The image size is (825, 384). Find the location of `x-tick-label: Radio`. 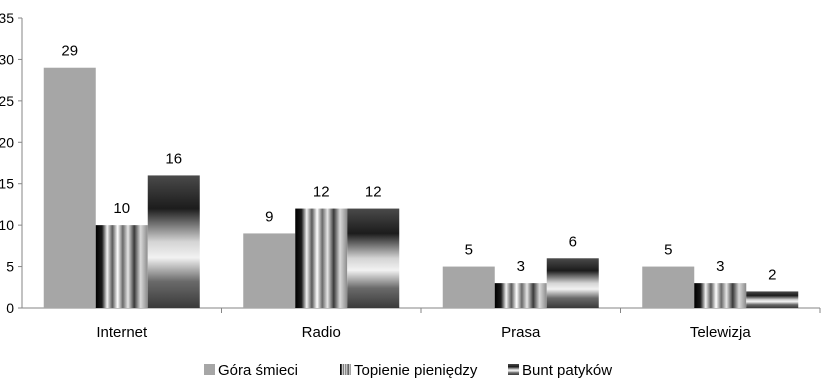

x-tick-label: Radio is located at coordinates (321, 332).